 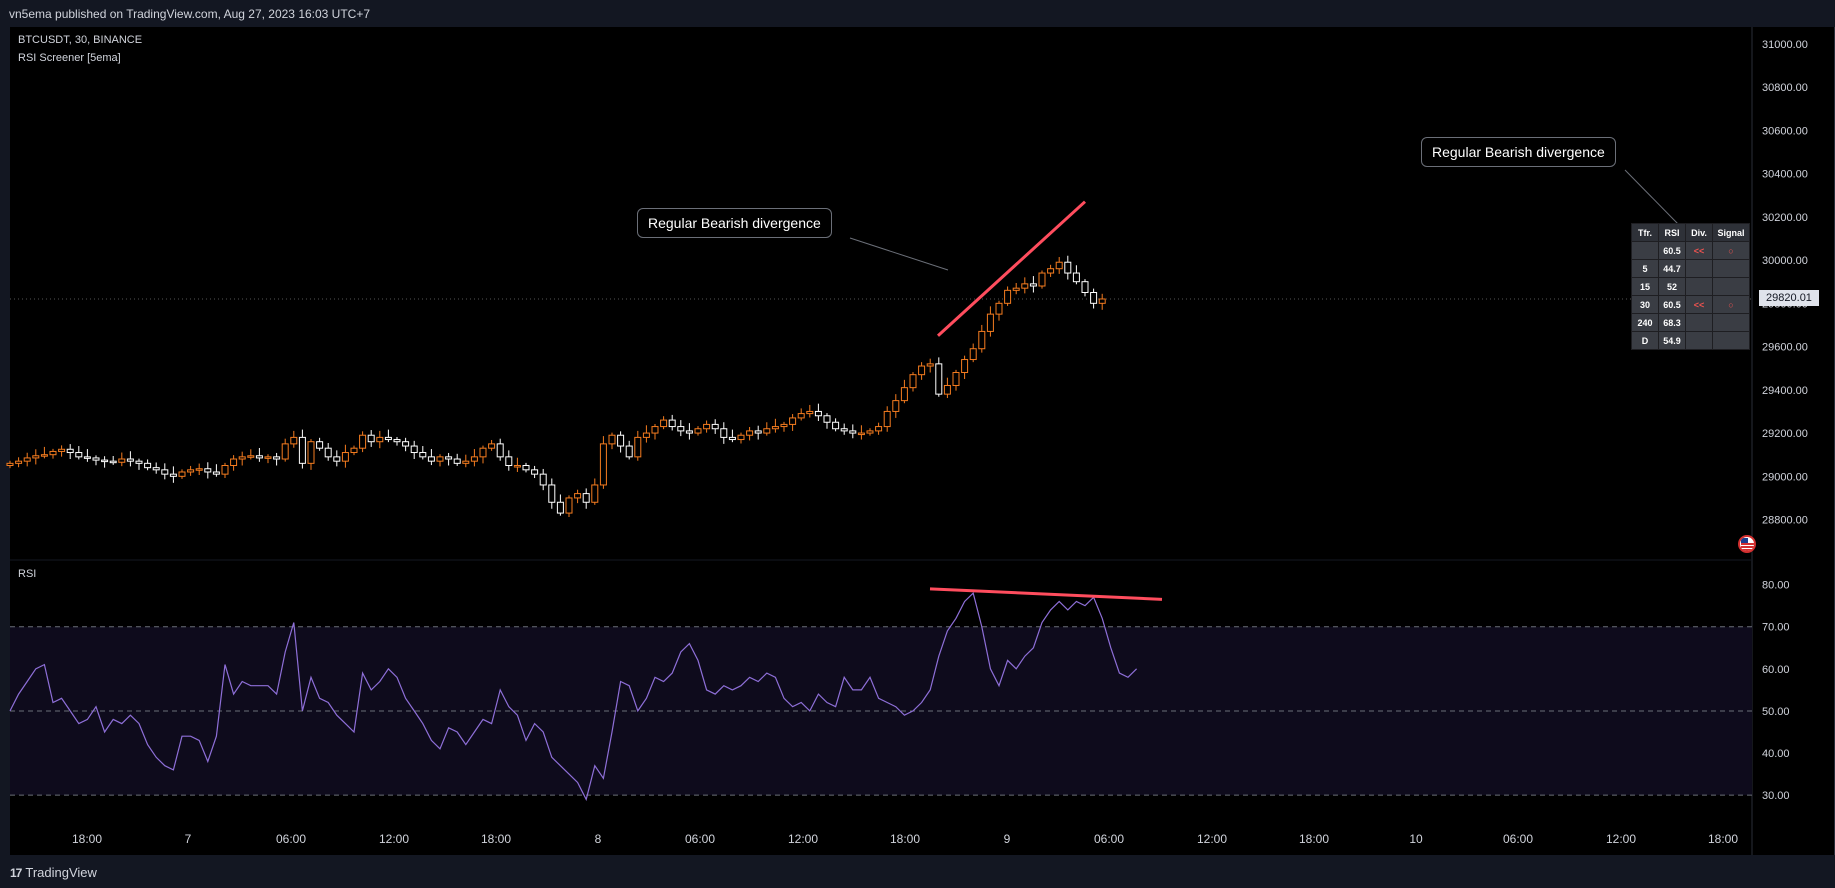 What do you see at coordinates (188, 839) in the screenshot?
I see `time-axis-tick: 7` at bounding box center [188, 839].